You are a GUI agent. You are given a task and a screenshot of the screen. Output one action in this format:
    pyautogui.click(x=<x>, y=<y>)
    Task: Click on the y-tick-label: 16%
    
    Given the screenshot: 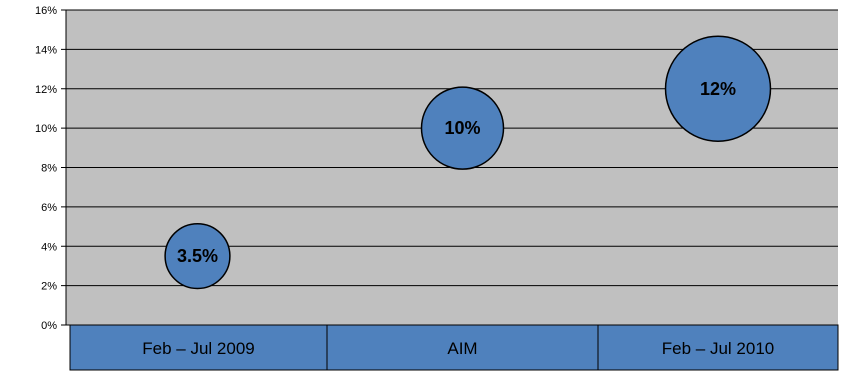 What is the action you would take?
    pyautogui.click(x=46, y=11)
    